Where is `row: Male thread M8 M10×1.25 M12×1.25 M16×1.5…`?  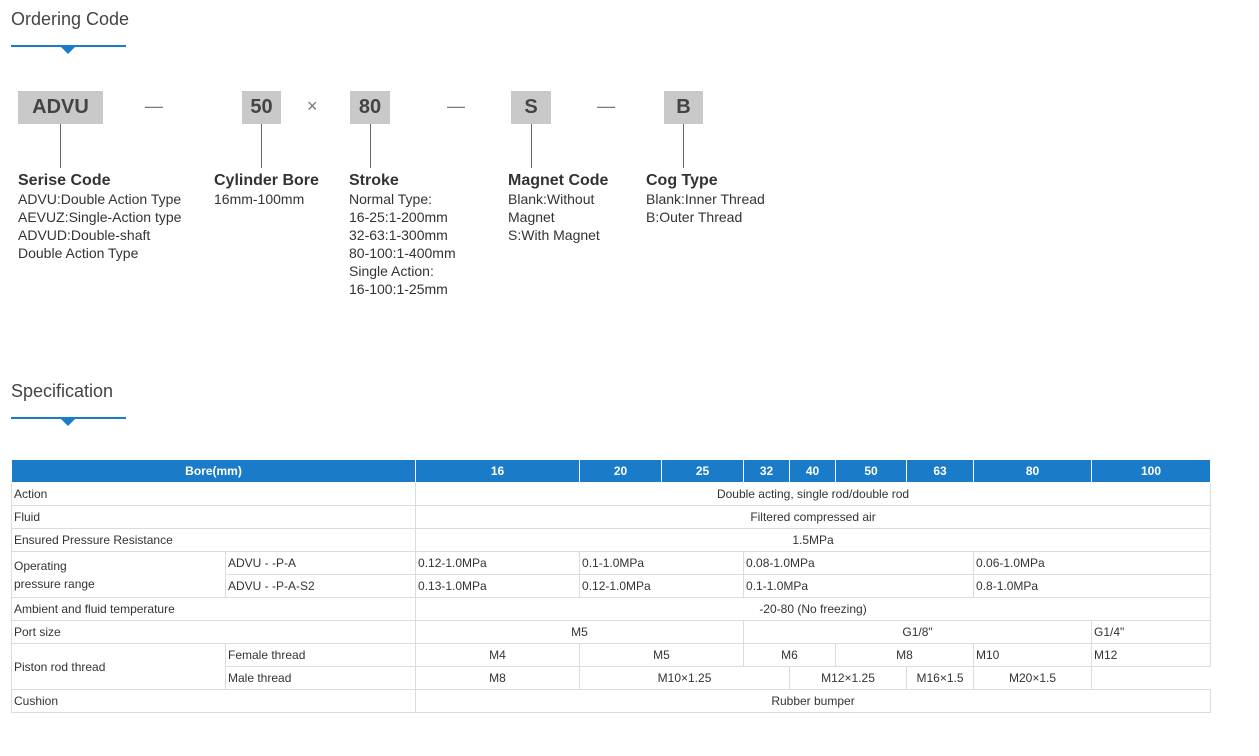 row: Male thread M8 M10×1.25 M12×1.25 M16×1.5… is located at coordinates (611, 678).